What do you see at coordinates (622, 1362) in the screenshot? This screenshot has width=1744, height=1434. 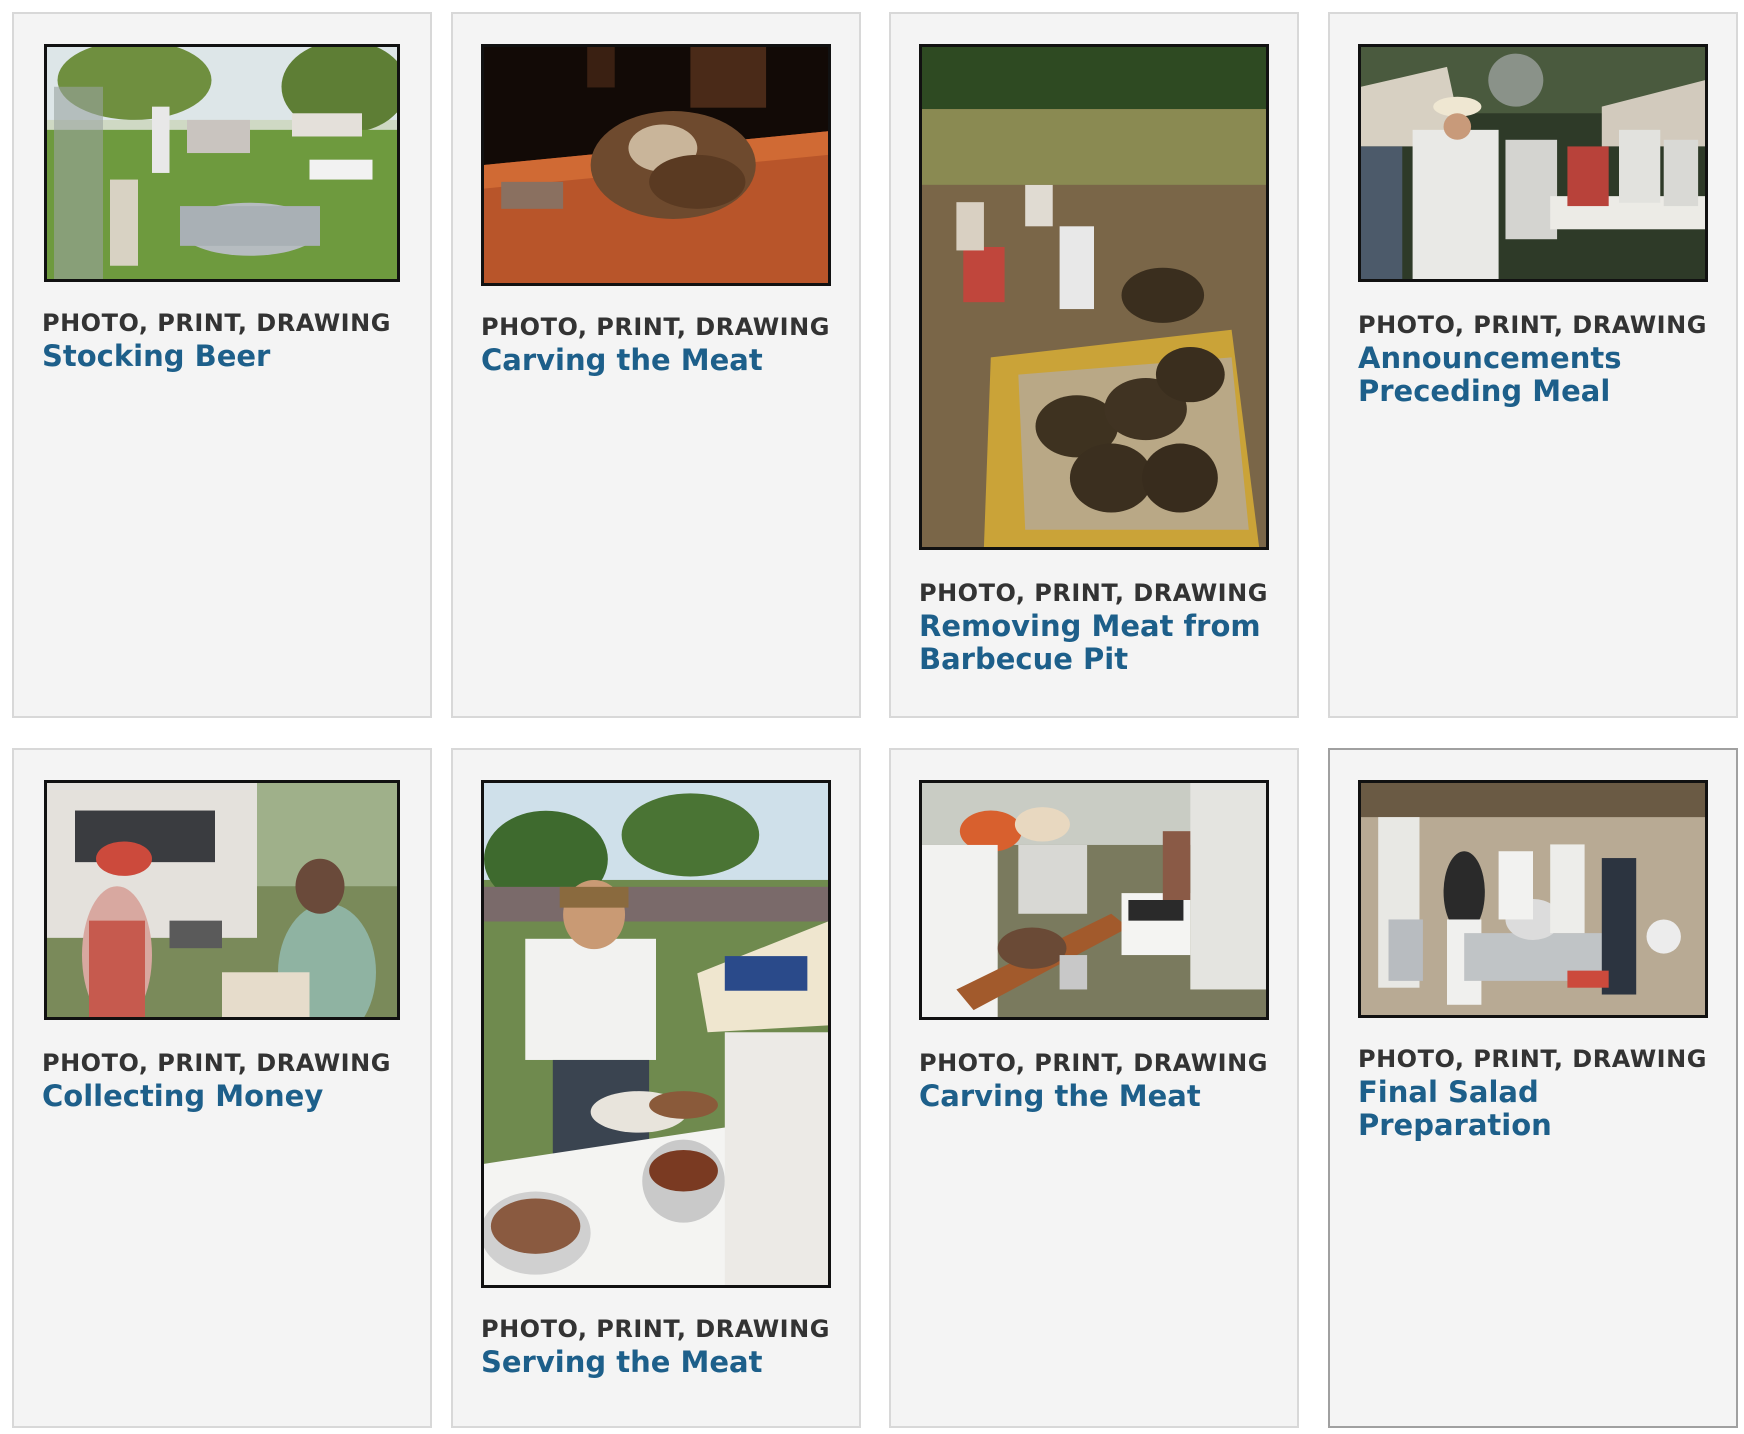 I see `item-title-link: Serving the Meat` at bounding box center [622, 1362].